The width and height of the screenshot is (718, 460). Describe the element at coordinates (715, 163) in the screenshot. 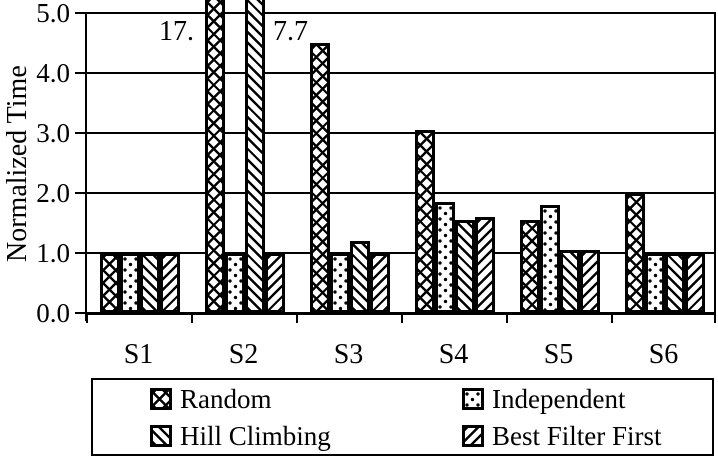

I see `plot-right-border` at that location.